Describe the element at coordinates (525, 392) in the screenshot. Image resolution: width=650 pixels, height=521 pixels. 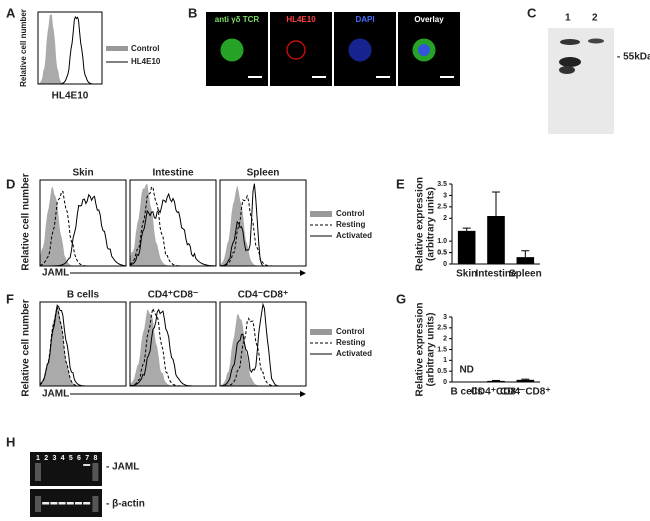
I see `x-tick-label: CD4⁻CD8⁺` at that location.